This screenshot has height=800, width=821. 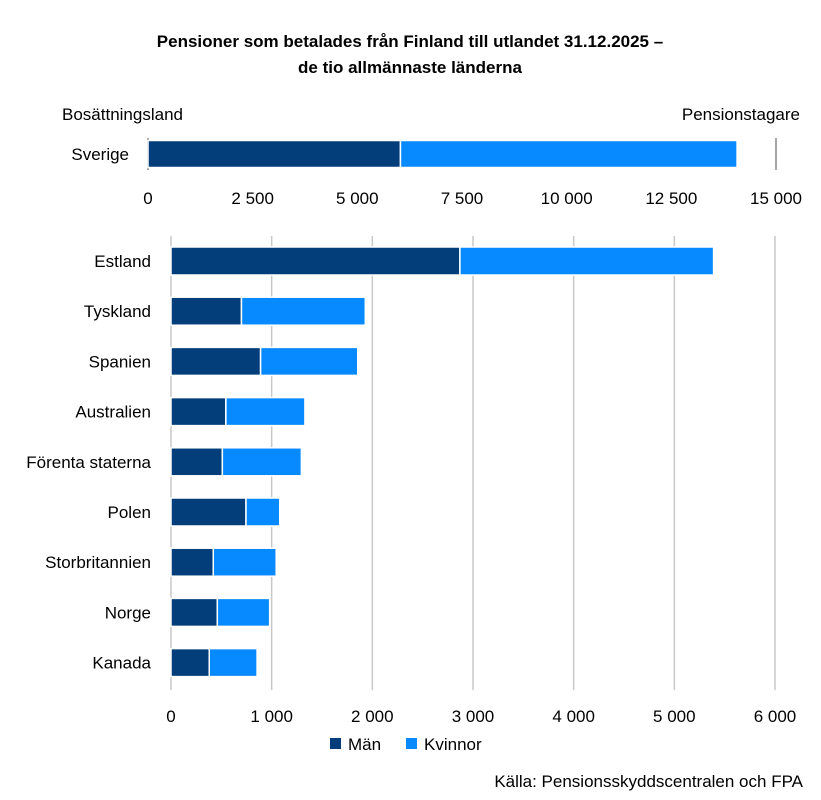 I want to click on x-tick-label: 10 000, so click(x=567, y=198).